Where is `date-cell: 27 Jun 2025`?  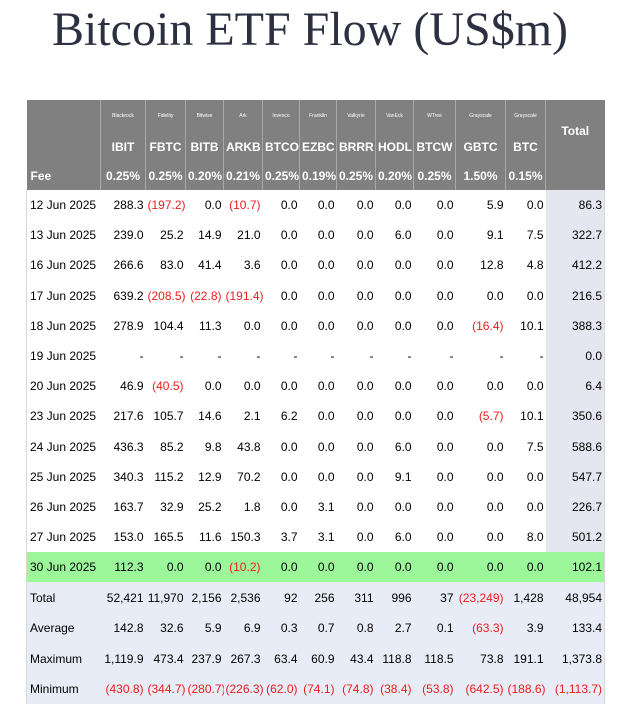
date-cell: 27 Jun 2025 is located at coordinates (63, 537).